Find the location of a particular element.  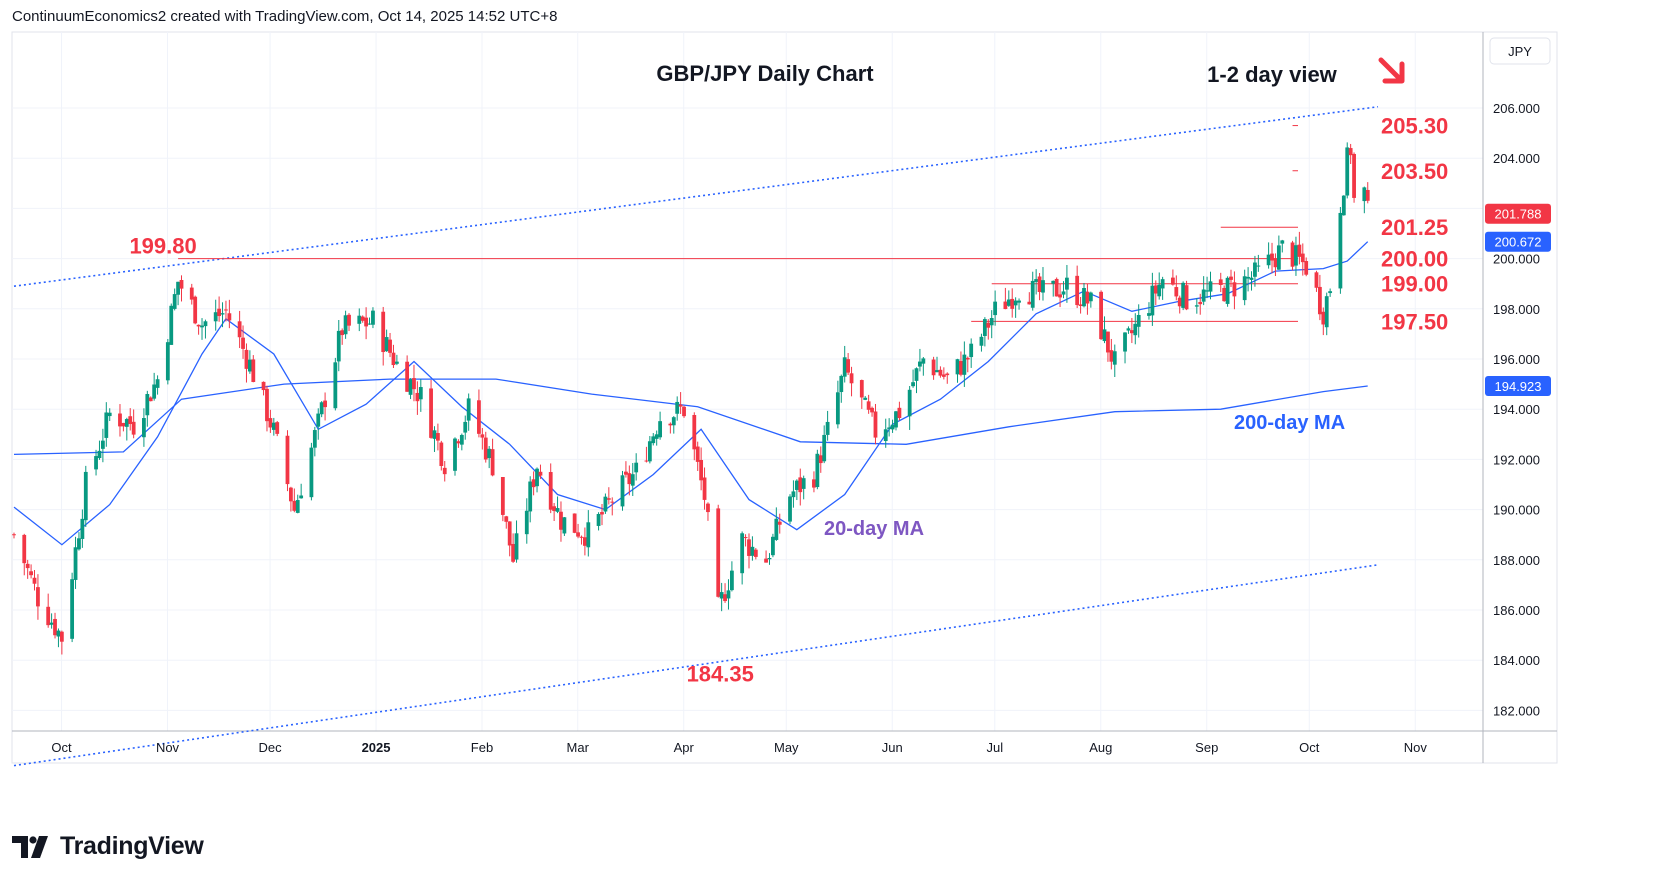

x-tick-label: Dec is located at coordinates (271, 747).